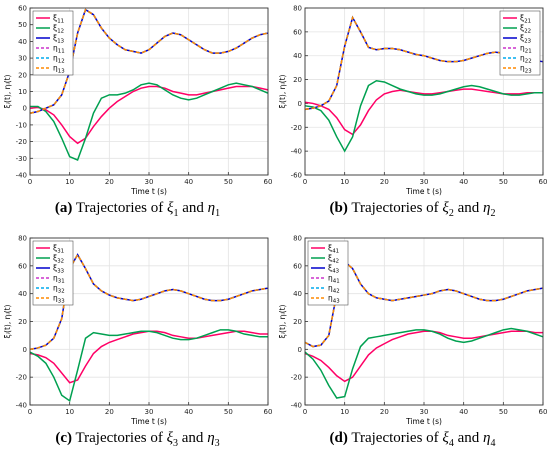 This screenshot has width=550, height=460. Describe the element at coordinates (451, 443) in the screenshot. I see `caption-subscript: 4` at that location.